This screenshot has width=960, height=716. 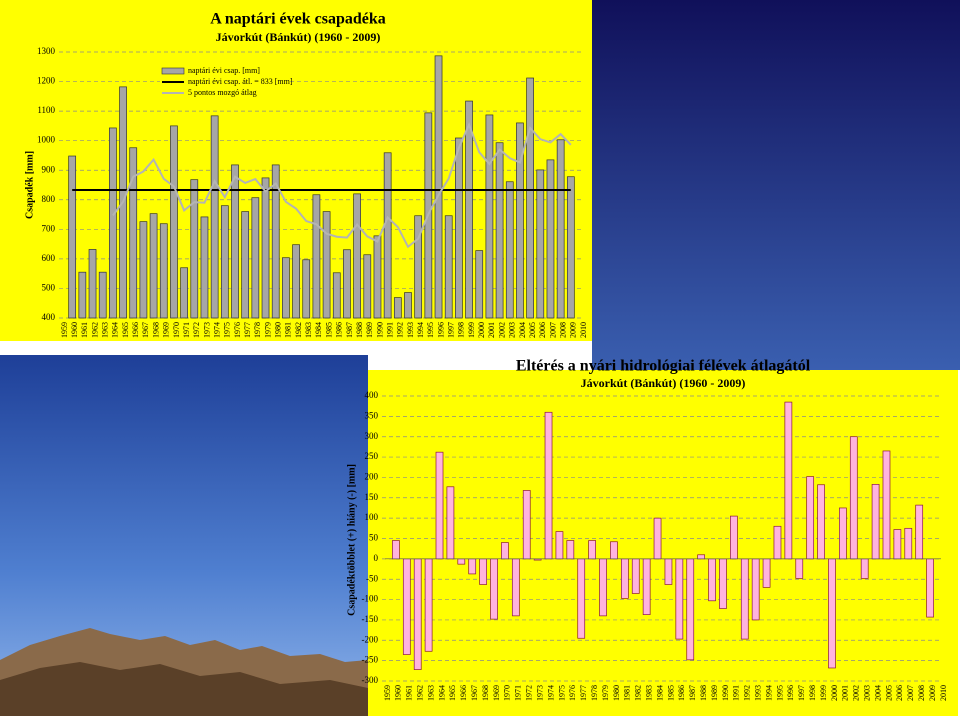 What do you see at coordinates (372, 415) in the screenshot?
I see `y-tick-label: 350` at bounding box center [372, 415].